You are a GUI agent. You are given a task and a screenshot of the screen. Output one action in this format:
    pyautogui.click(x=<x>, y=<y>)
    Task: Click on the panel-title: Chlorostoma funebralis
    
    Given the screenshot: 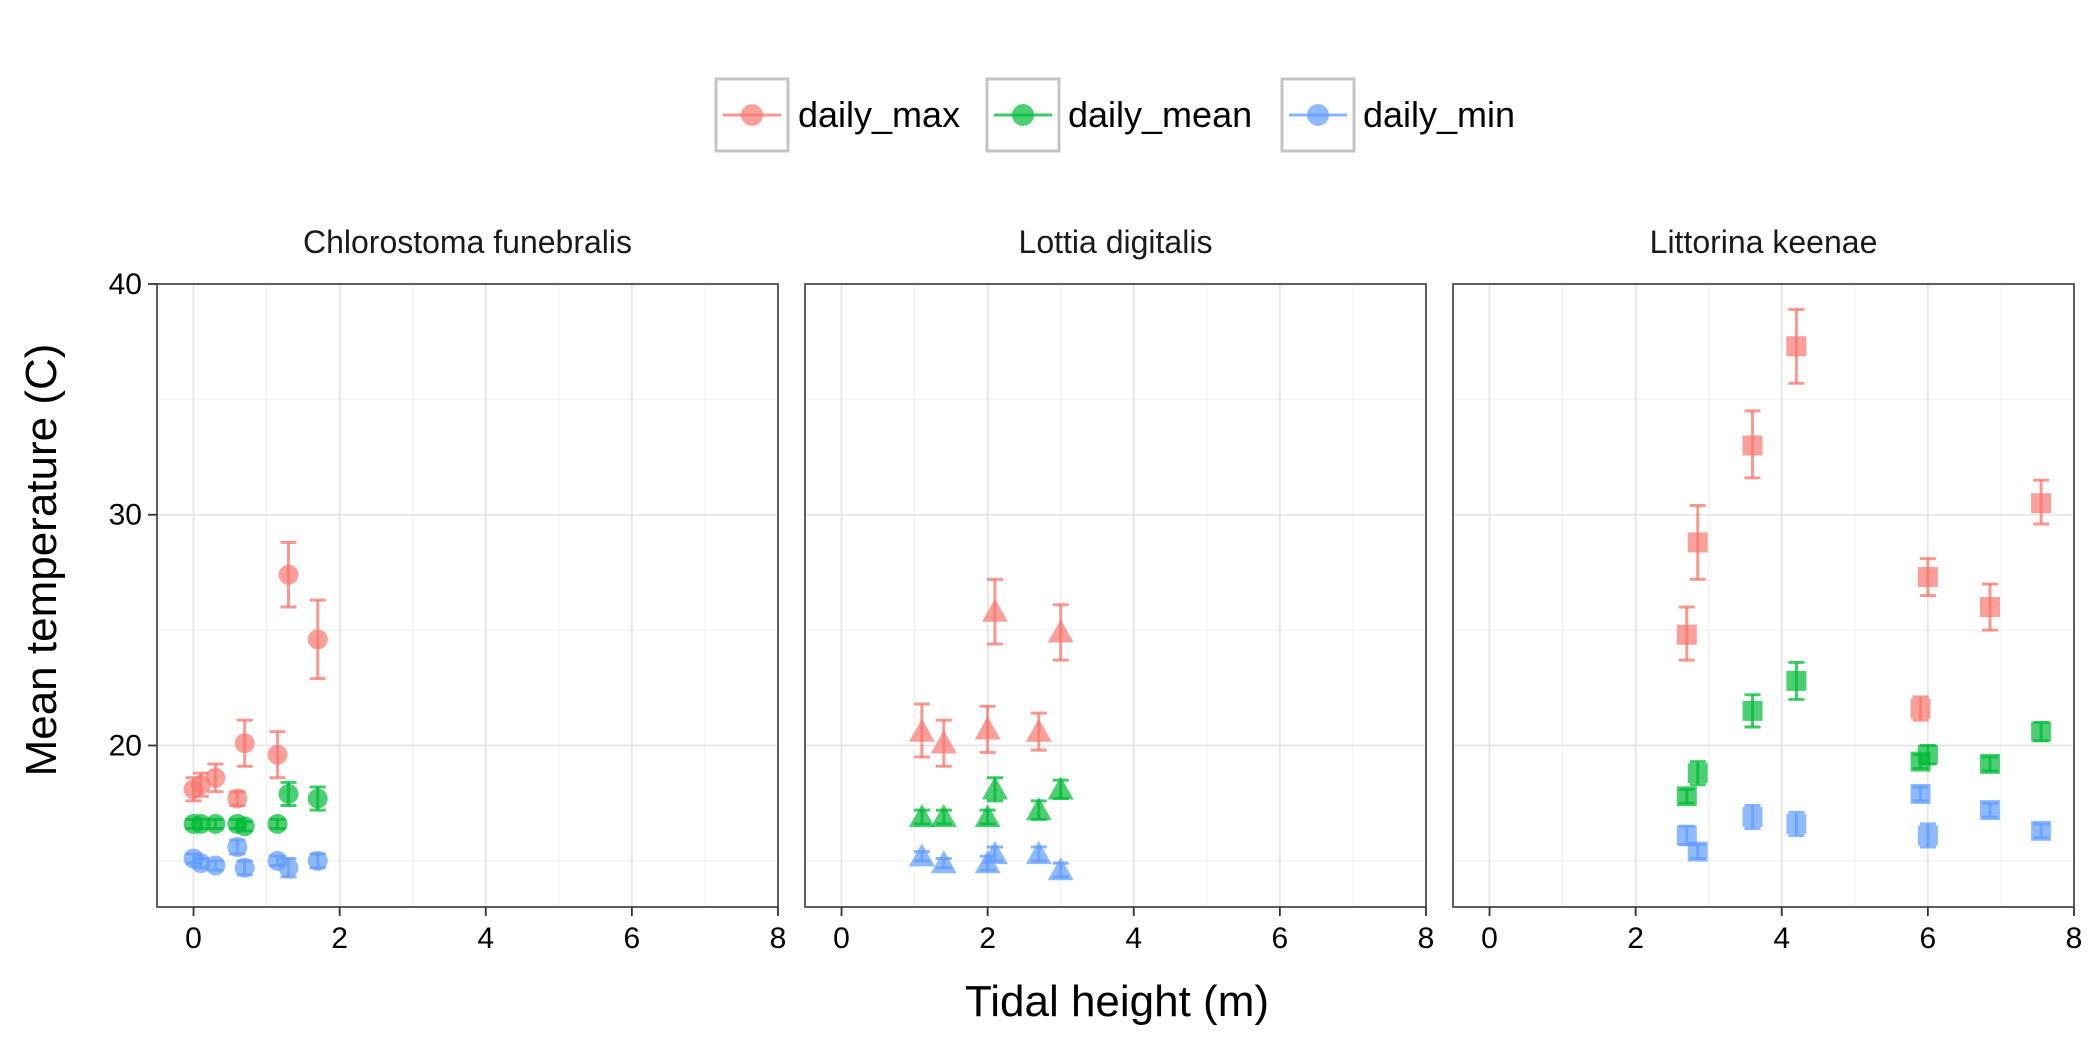 What is the action you would take?
    pyautogui.click(x=467, y=242)
    